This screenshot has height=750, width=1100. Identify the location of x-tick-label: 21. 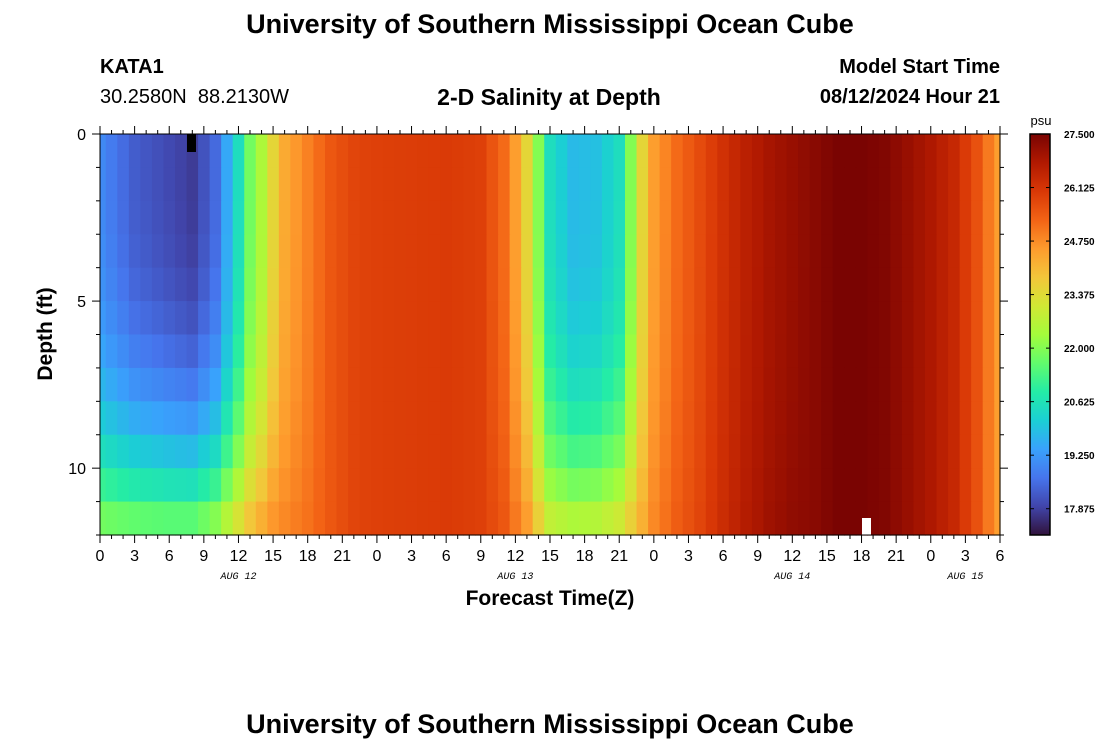
(896, 556).